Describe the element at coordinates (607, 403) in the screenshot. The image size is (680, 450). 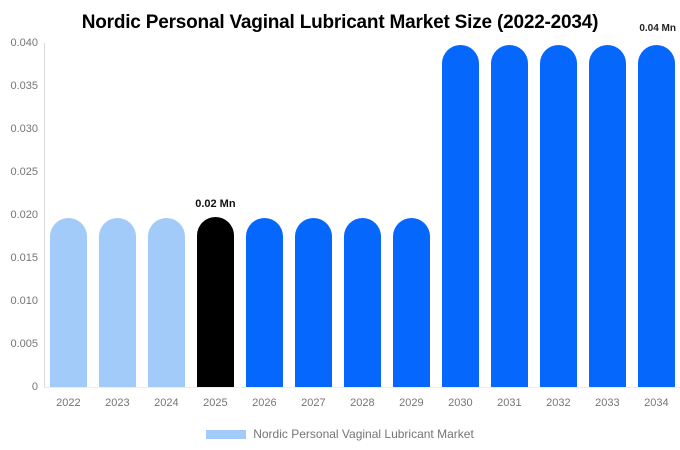
I see `x-tick-label-2033: 2033` at that location.